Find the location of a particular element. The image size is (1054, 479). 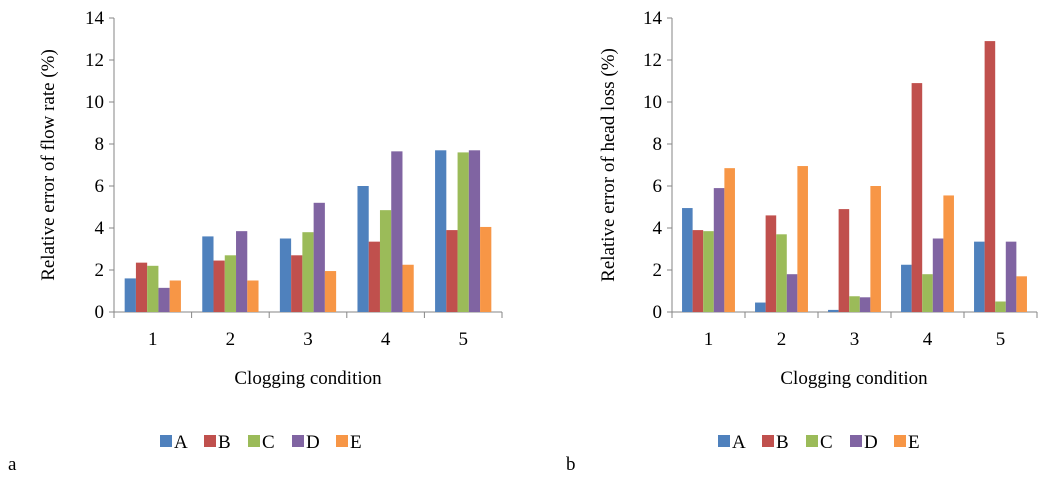

panel-label: a is located at coordinates (12, 464).